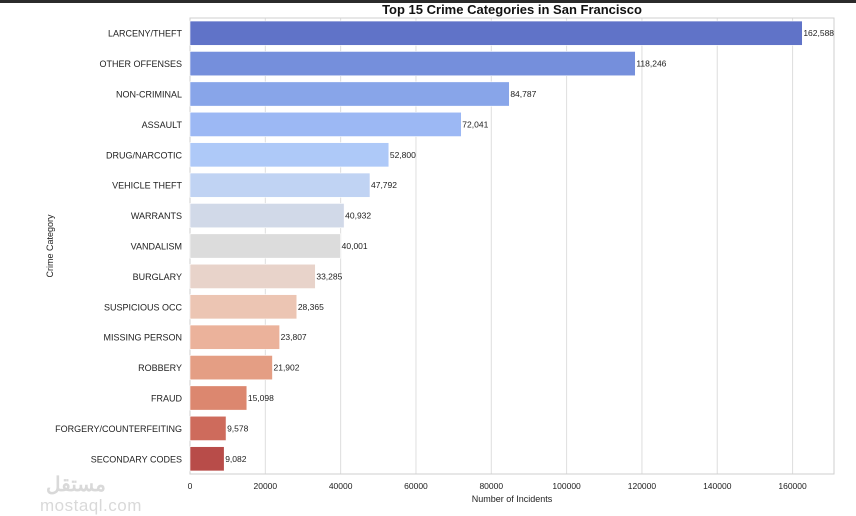 Image resolution: width=856 pixels, height=516 pixels. I want to click on bar-other-offenses, so click(412, 64).